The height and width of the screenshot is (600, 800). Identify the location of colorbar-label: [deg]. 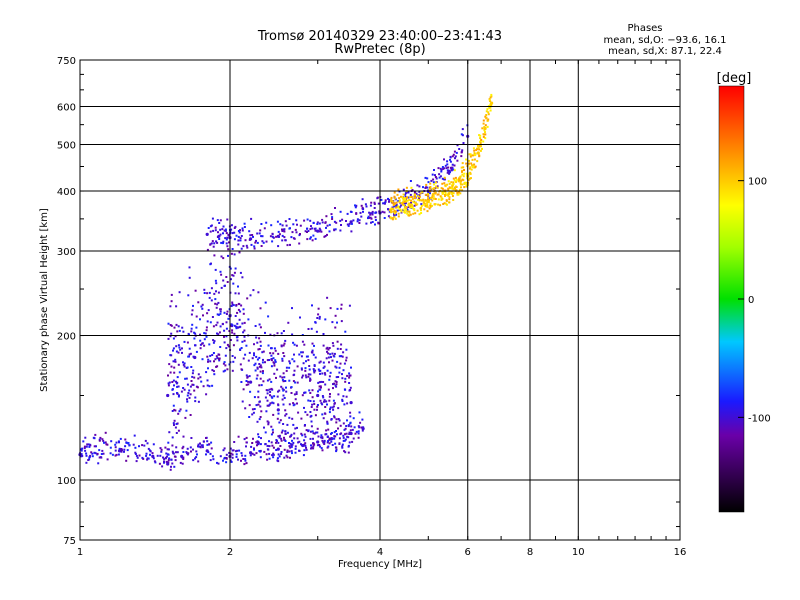
(734, 78).